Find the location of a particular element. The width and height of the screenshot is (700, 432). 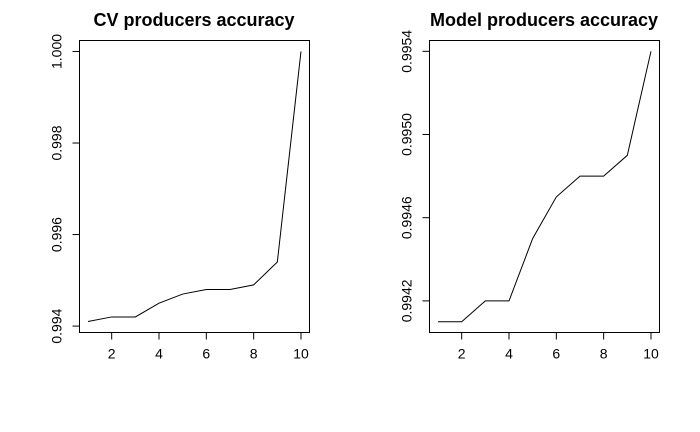

cv-y-tick-label: 0.994 is located at coordinates (57, 325).